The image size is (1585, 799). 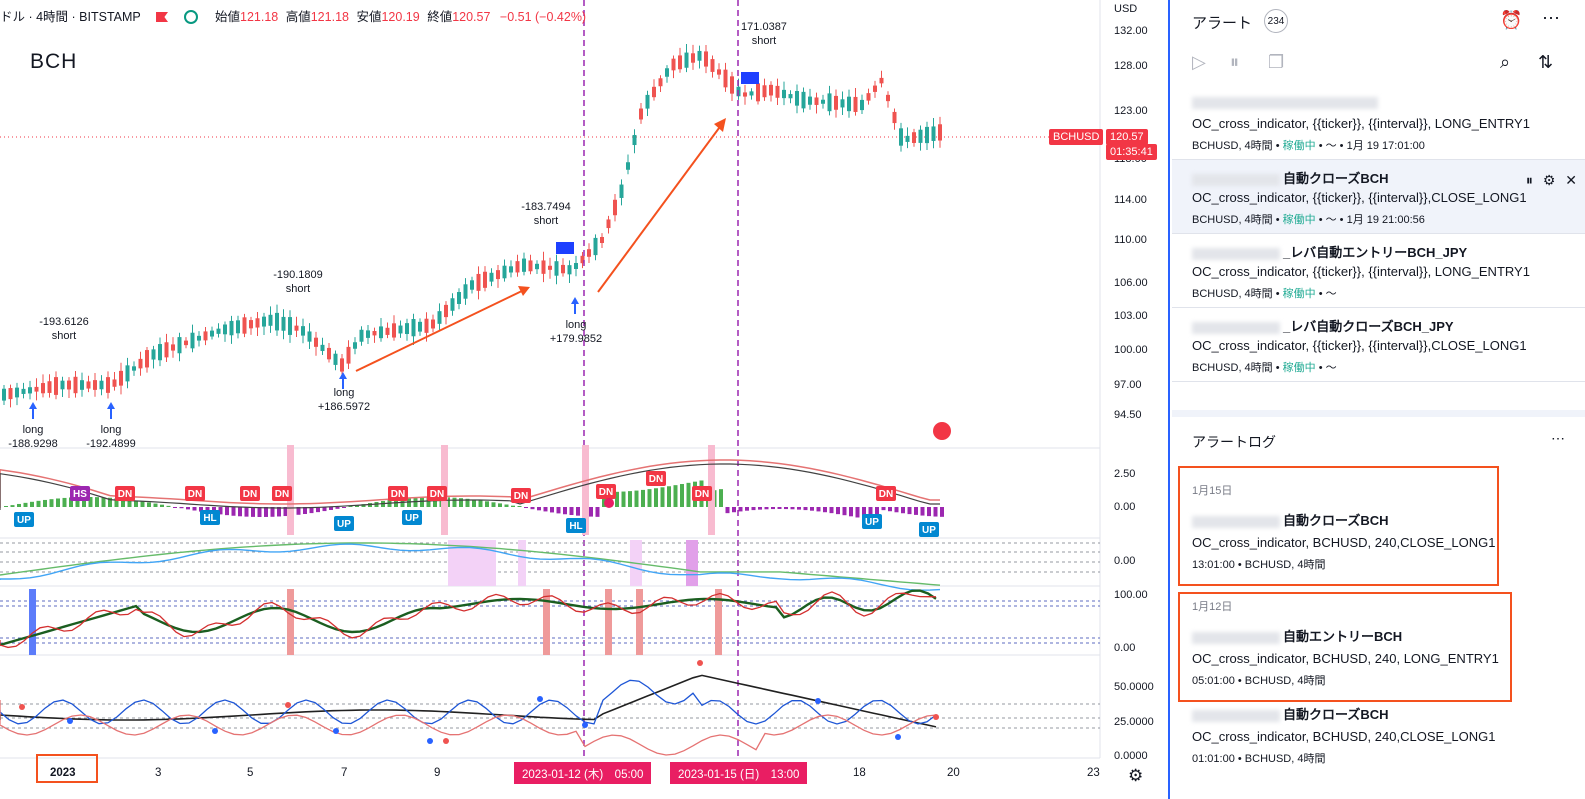 What do you see at coordinates (1236, 327) in the screenshot?
I see `redacted-name` at bounding box center [1236, 327].